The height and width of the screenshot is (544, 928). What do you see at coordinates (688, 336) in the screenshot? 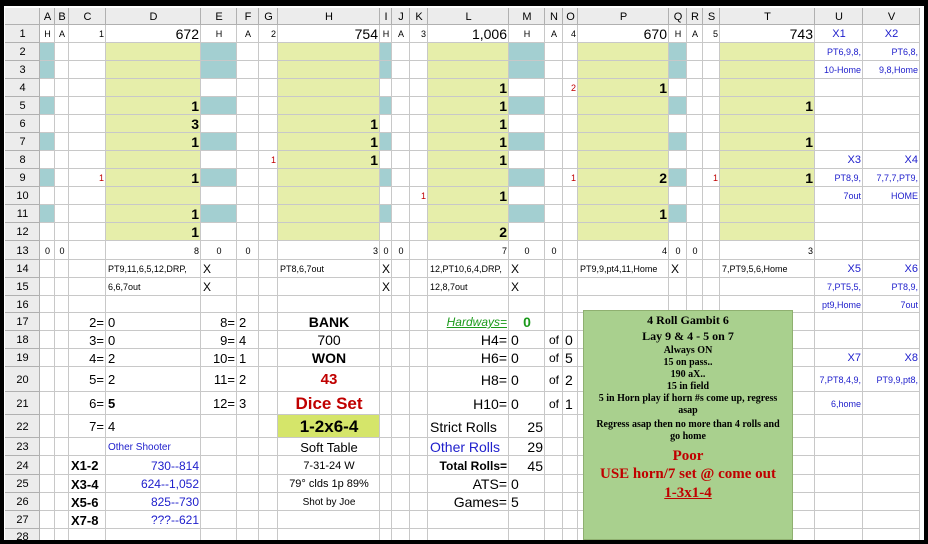
I see `box-line: Lay 9 & 4 - 5 on 7` at bounding box center [688, 336].